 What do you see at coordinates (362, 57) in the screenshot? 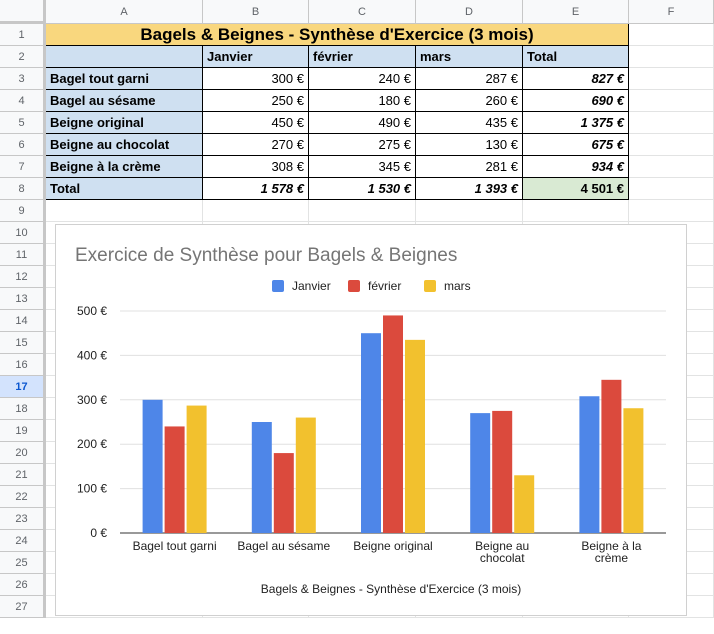
I see `header-cell: février` at bounding box center [362, 57].